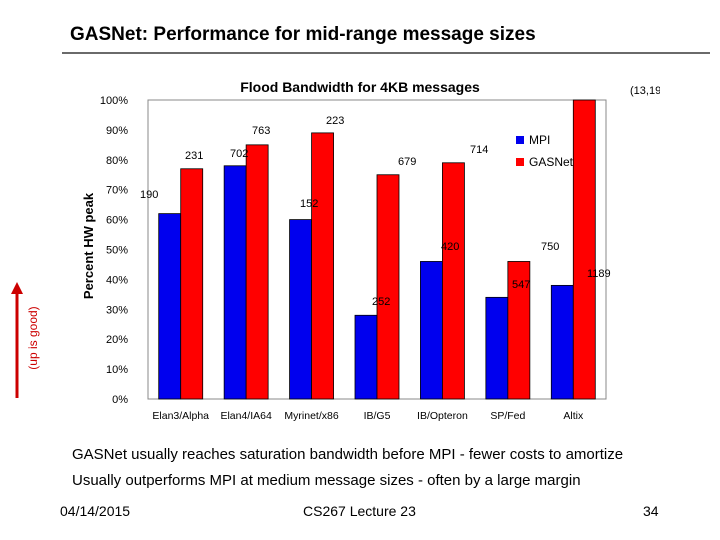 The height and width of the screenshot is (540, 720). I want to click on footer-course: CS267 Lecture 23, so click(359, 511).